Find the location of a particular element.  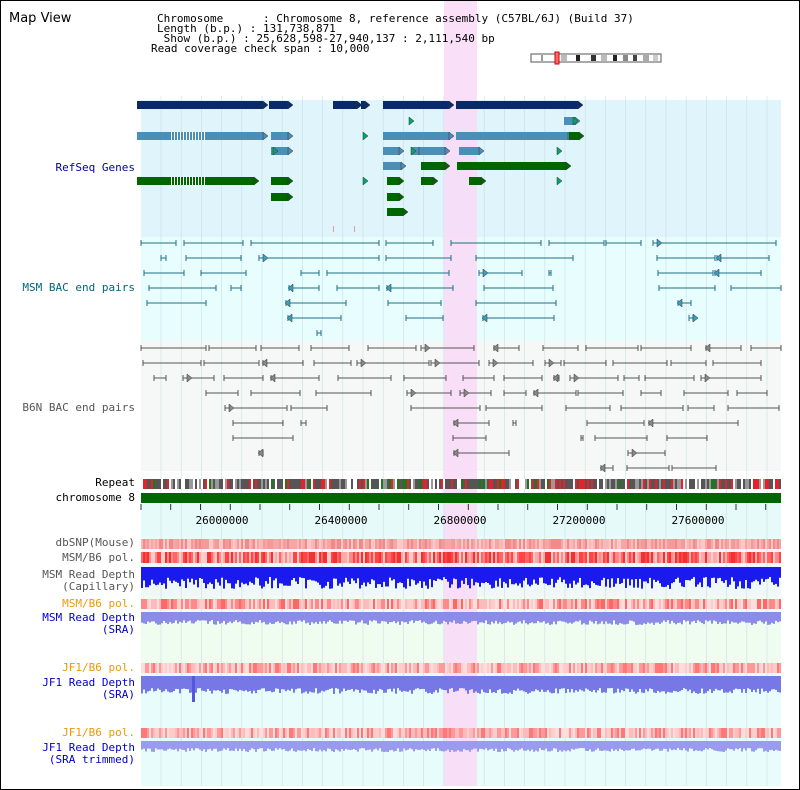

track-label-msm-depth-cap: MSM Read Depth is located at coordinates (88, 574).